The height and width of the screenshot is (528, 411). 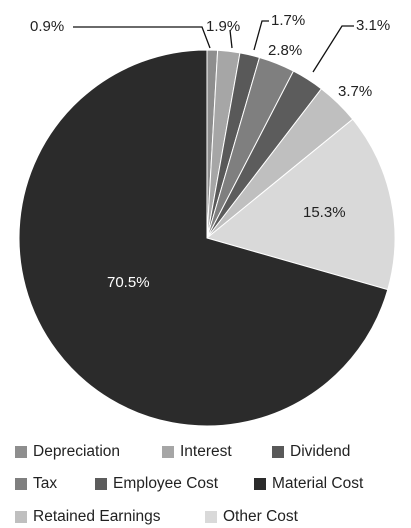 What do you see at coordinates (231, 39) in the screenshot?
I see `leader-line-interest` at bounding box center [231, 39].